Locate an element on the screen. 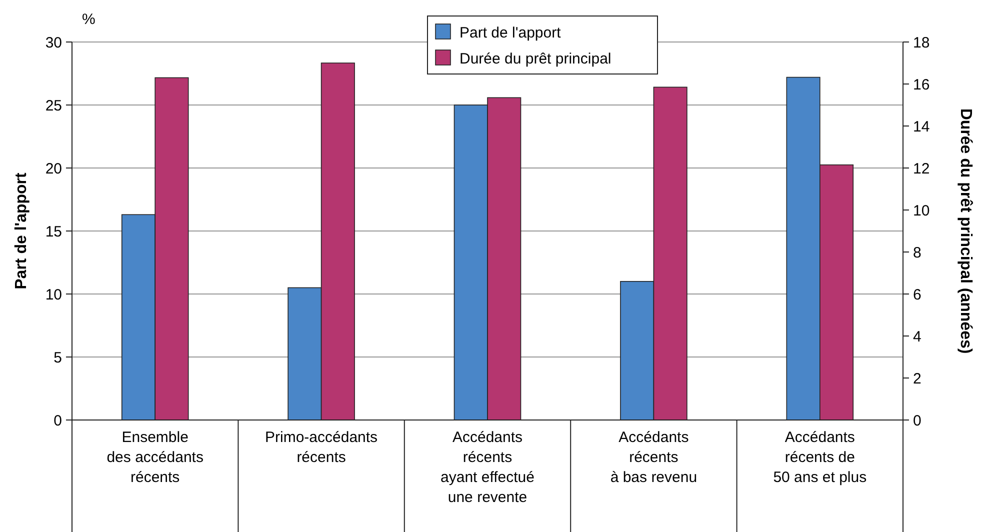 The height and width of the screenshot is (532, 981). x-tick-label: Accédants récents ayant effectué une revente is located at coordinates (487, 467).